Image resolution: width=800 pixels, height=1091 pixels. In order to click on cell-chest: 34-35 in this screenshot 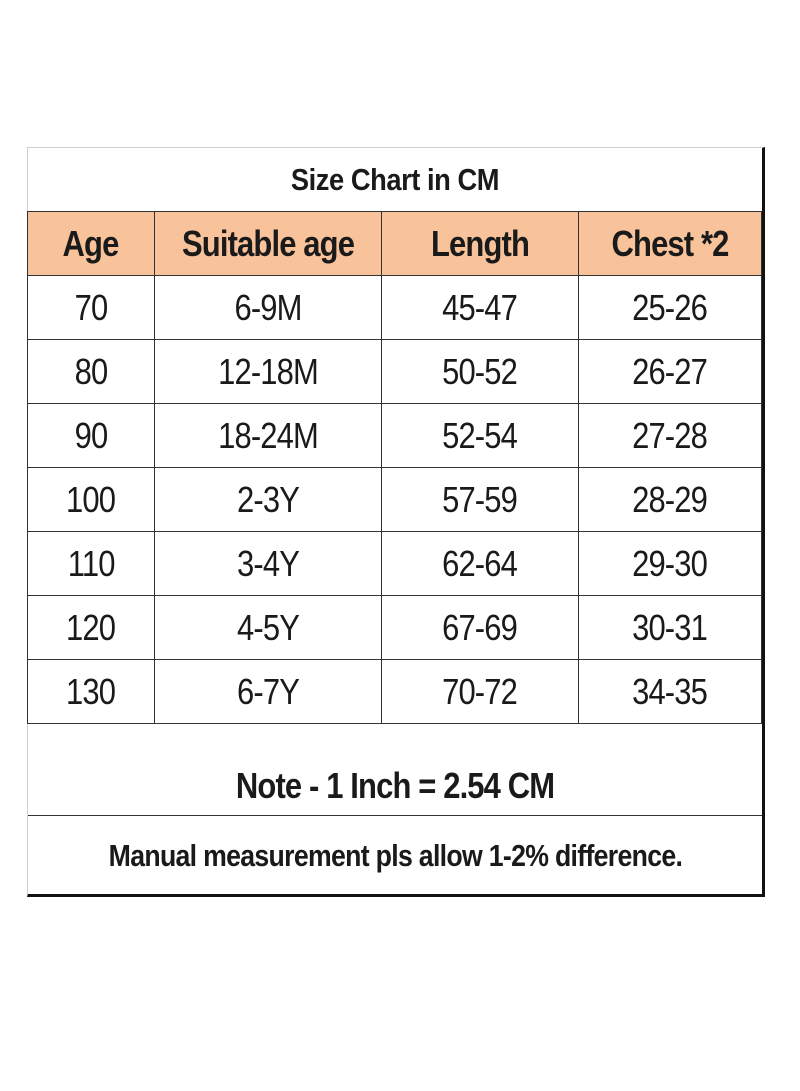, I will do `click(670, 691)`.